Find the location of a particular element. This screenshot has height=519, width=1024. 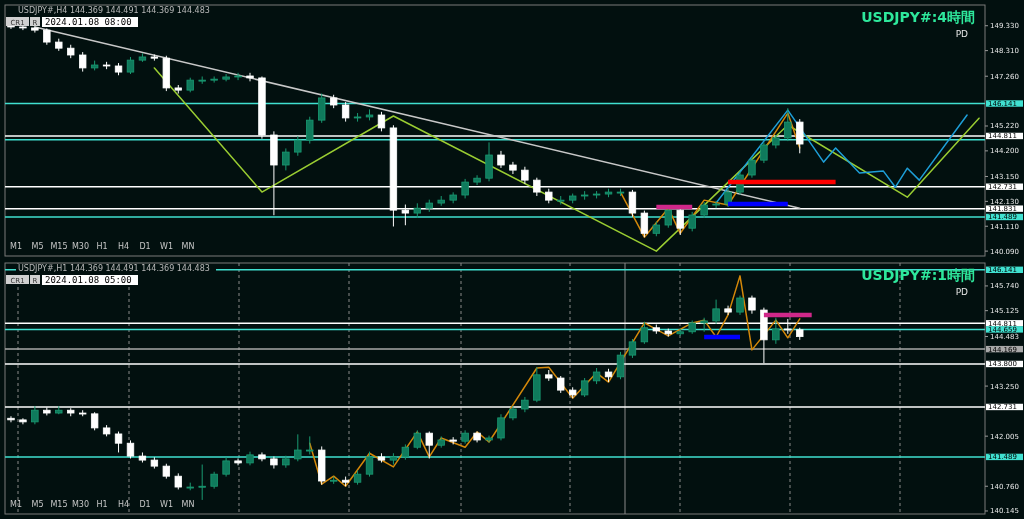

annotation: 2024.01.08 08:00 is located at coordinates (88, 22).